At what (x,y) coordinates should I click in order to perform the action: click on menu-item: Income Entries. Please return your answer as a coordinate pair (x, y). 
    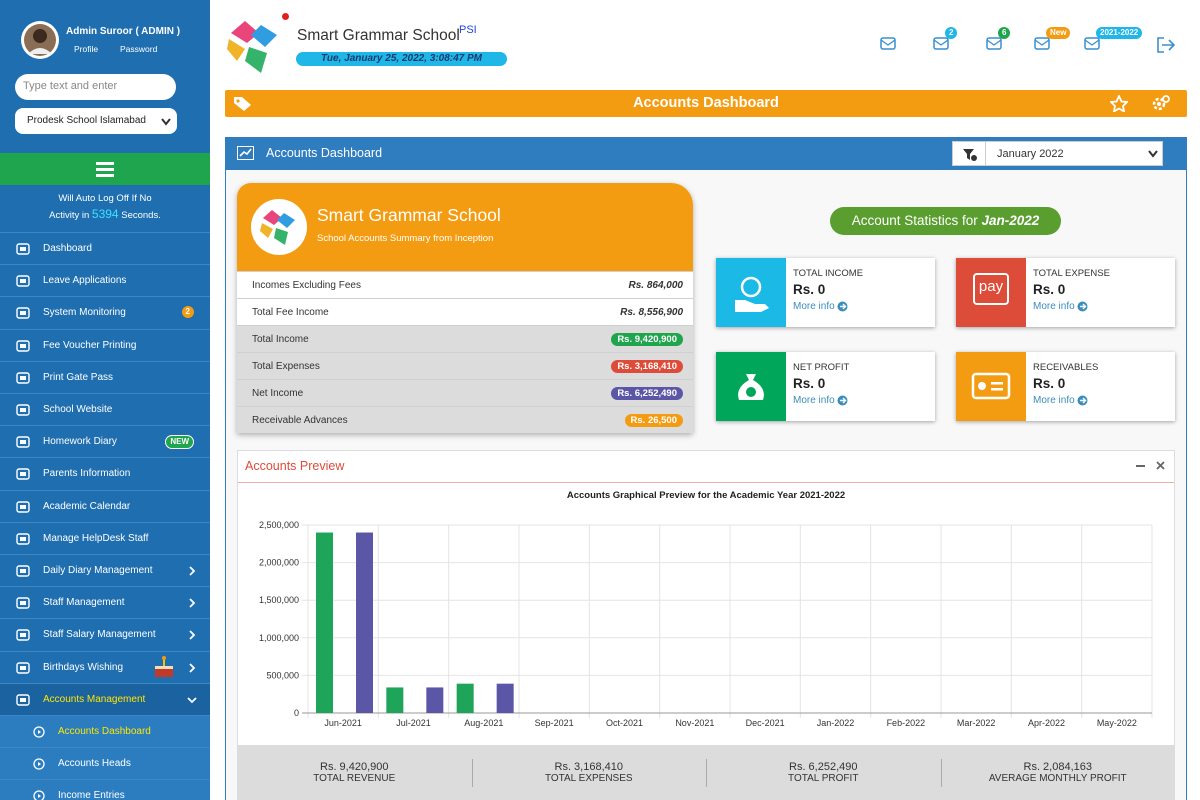
    Looking at the image, I should click on (105, 789).